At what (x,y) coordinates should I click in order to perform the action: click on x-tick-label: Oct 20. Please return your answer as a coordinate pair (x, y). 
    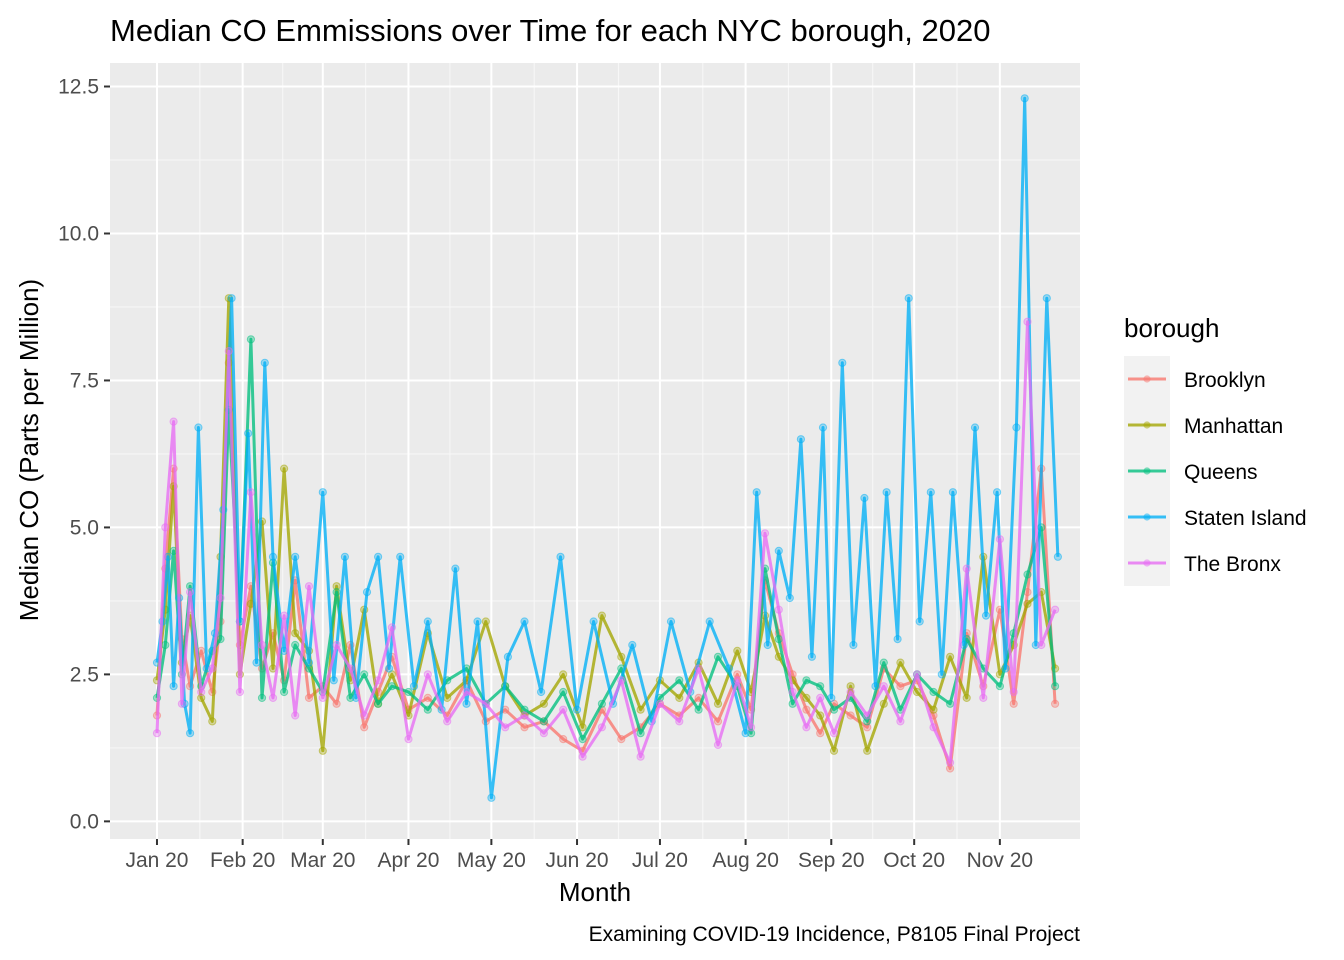
    Looking at the image, I should click on (914, 860).